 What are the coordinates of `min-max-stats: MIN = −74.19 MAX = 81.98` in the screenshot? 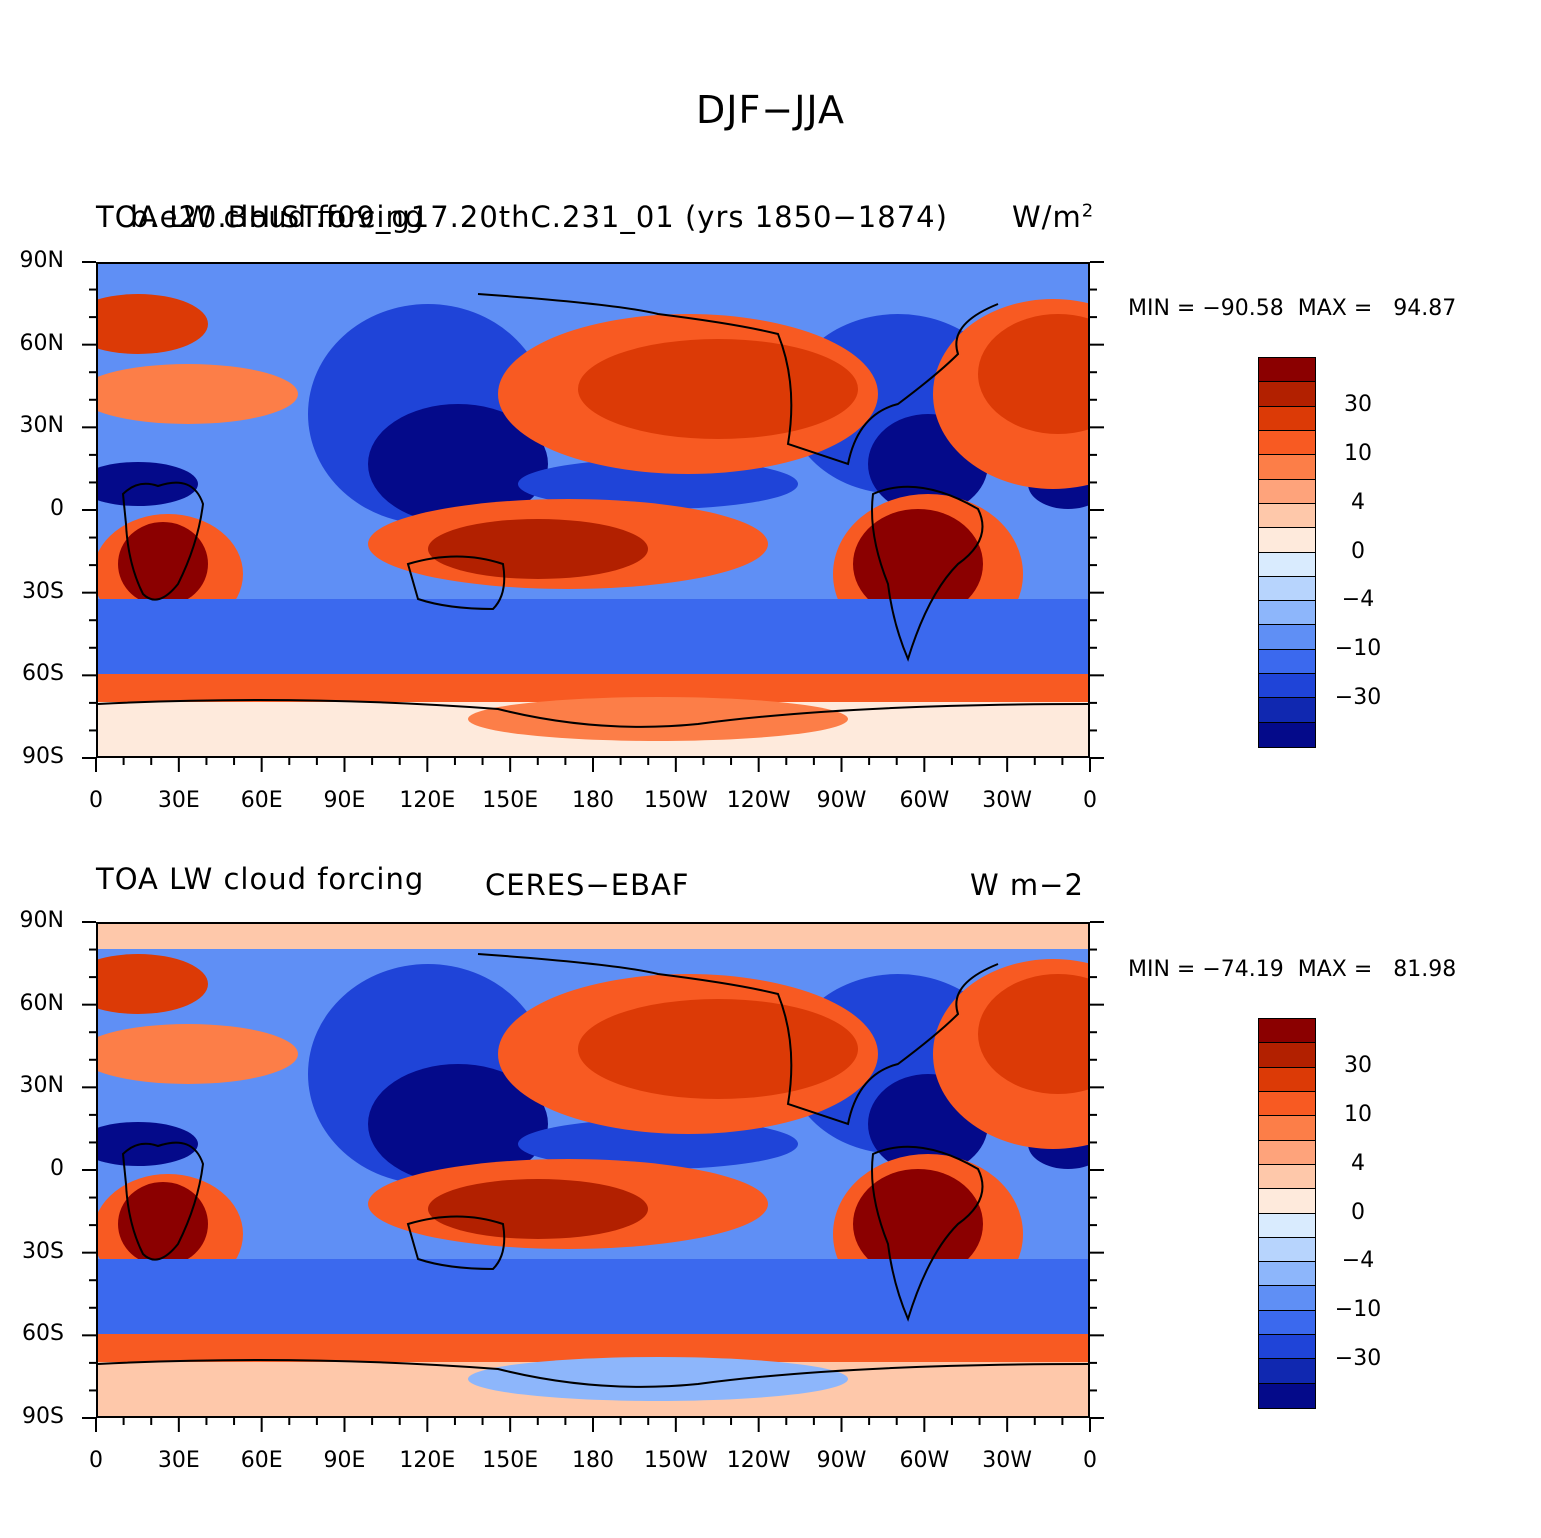 It's located at (1292, 969).